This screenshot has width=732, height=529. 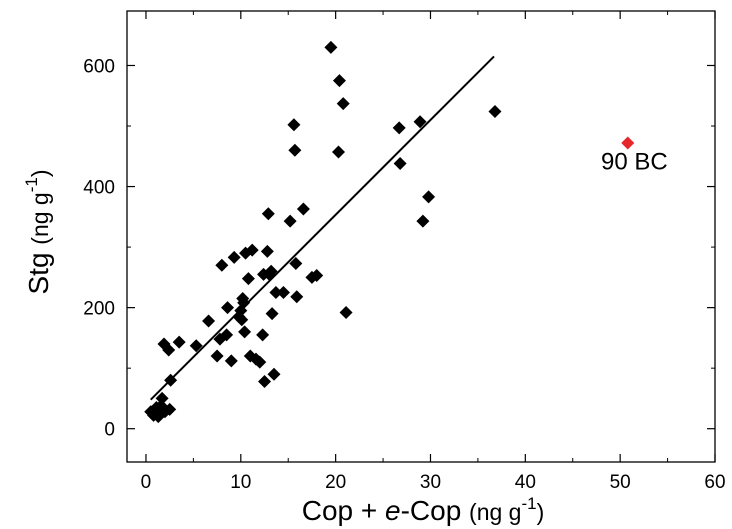 I want to click on x-tick-label: 30, so click(x=430, y=482).